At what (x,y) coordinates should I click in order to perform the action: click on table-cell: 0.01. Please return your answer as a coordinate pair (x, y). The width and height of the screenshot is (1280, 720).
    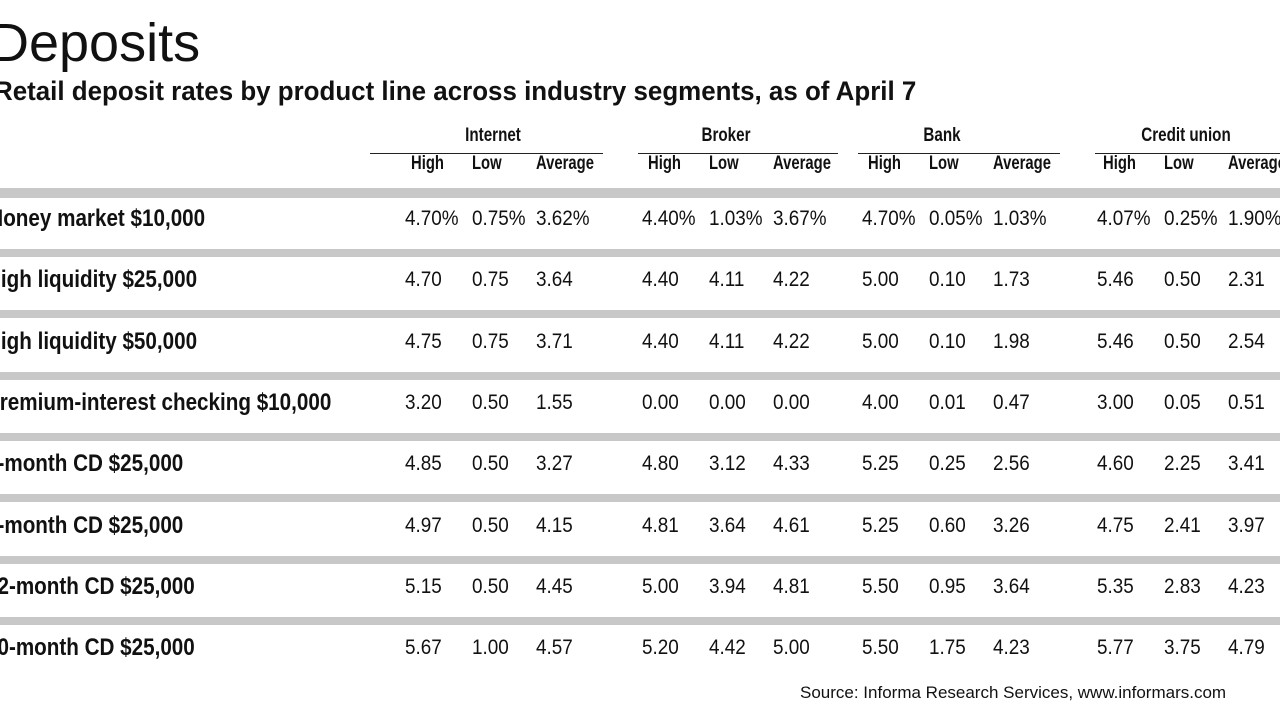
    Looking at the image, I should click on (947, 402).